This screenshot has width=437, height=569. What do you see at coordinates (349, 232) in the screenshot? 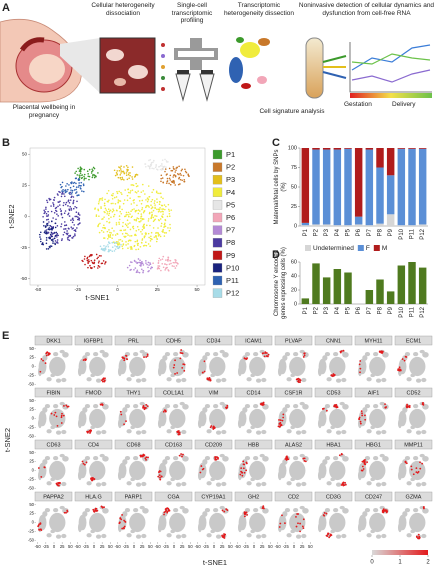
I see `x-tick-label: P5` at bounding box center [349, 232].